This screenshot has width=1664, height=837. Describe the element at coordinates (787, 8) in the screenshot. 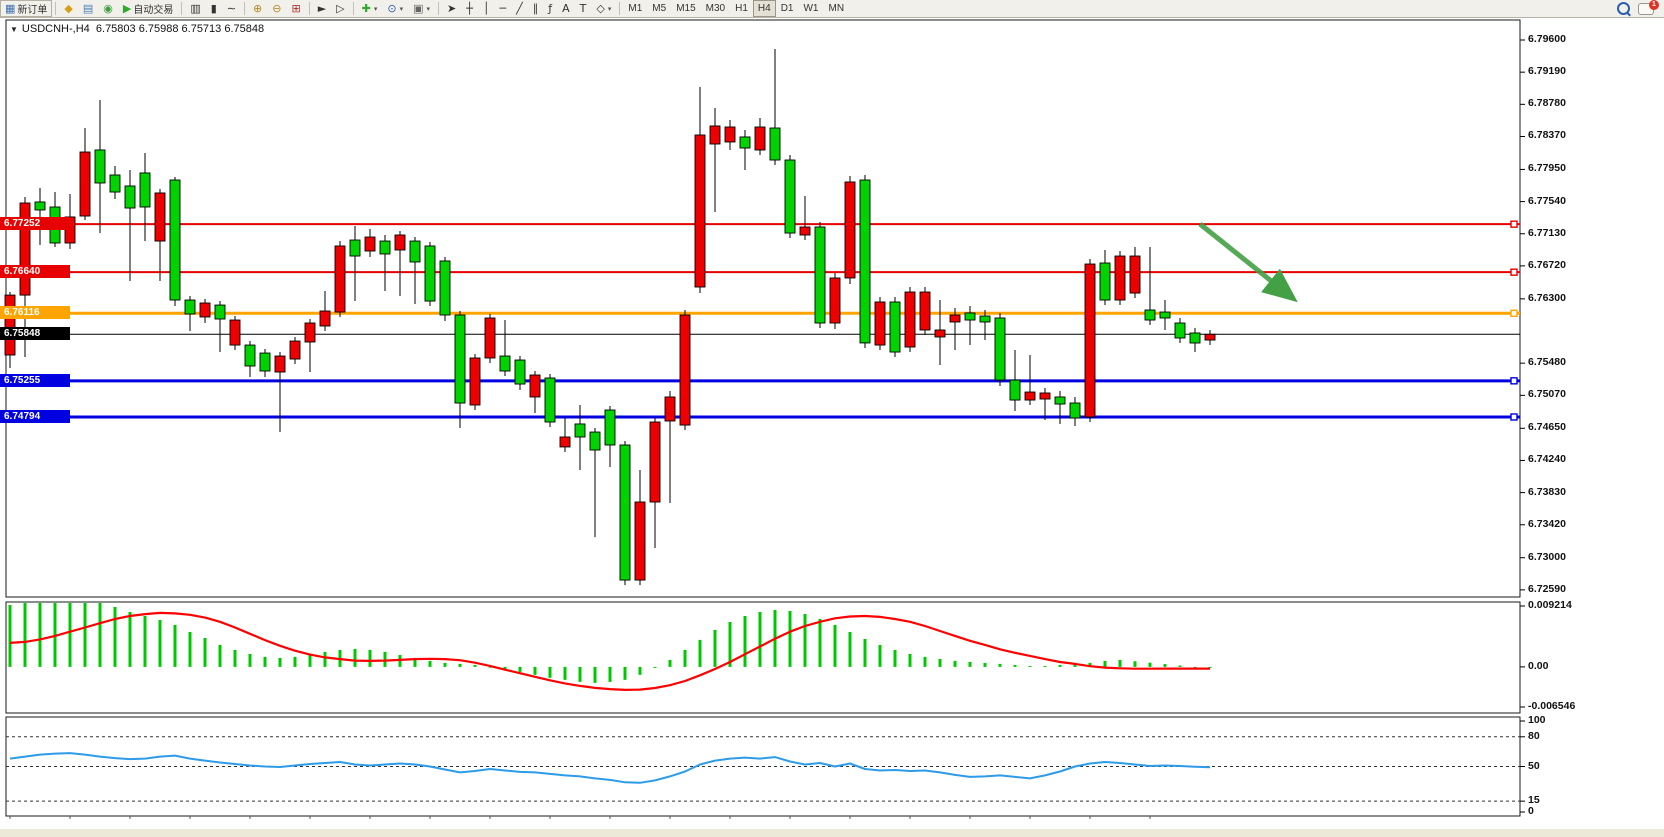

I see `tf-d1-button: D1` at that location.